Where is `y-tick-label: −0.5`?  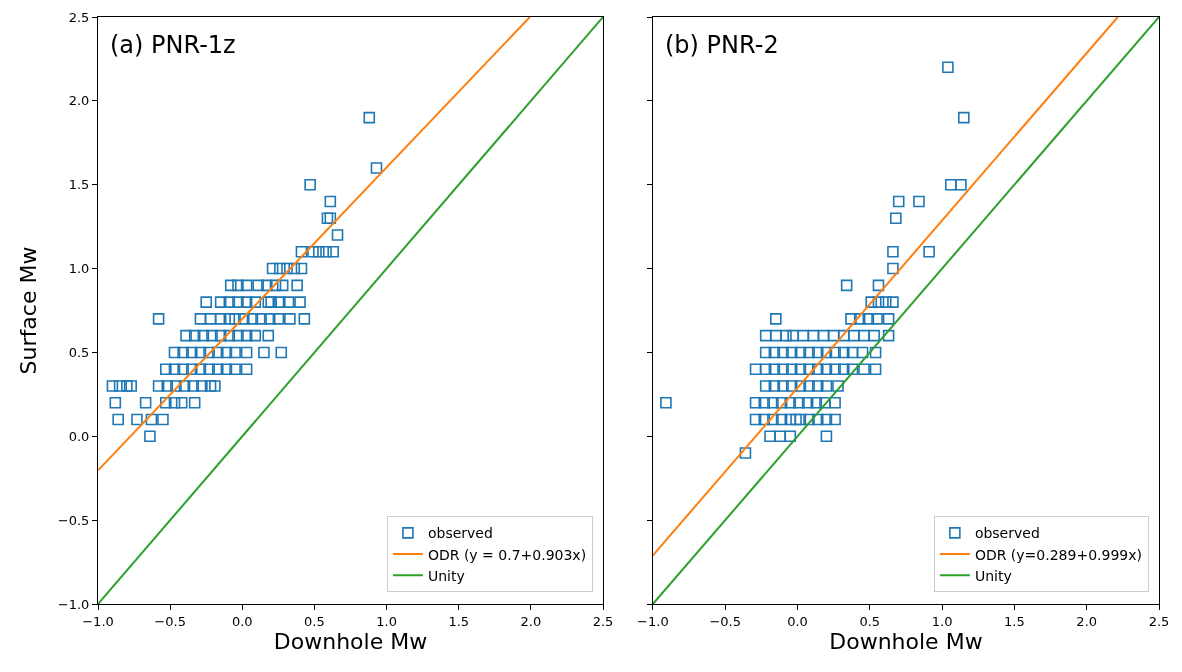
y-tick-label: −0.5 is located at coordinates (73, 520).